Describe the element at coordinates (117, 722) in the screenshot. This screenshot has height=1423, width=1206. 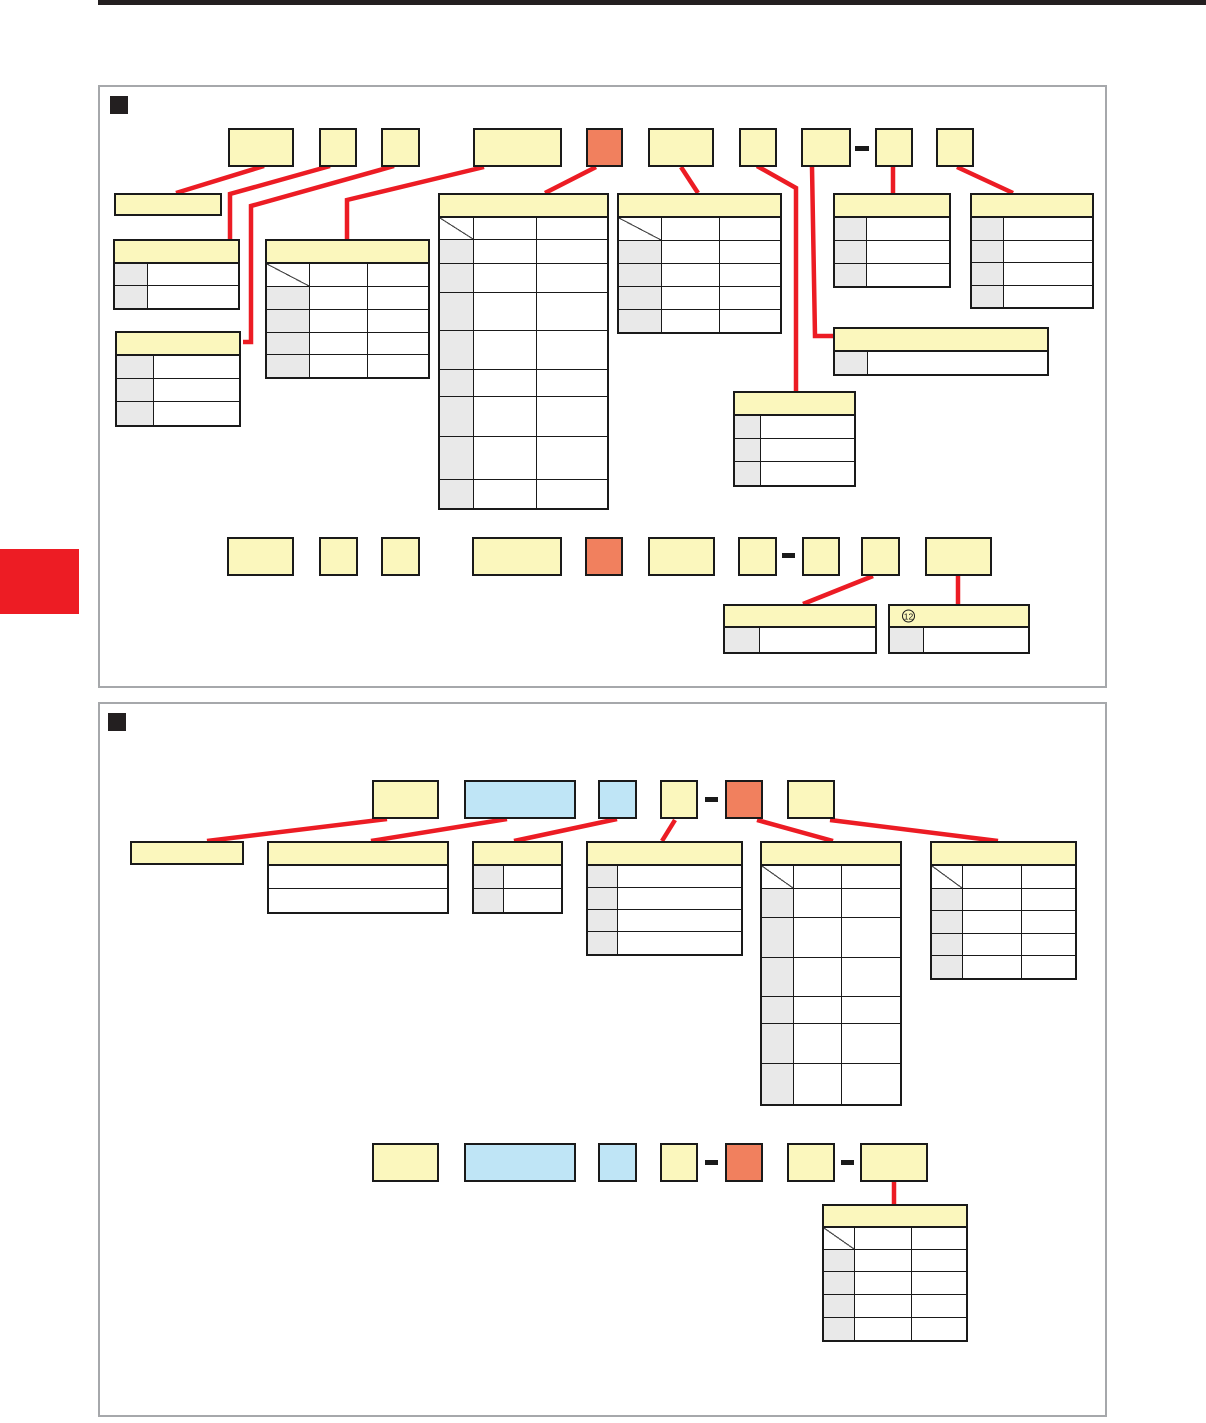
I see `how-to-order-bottom-section-marker` at that location.